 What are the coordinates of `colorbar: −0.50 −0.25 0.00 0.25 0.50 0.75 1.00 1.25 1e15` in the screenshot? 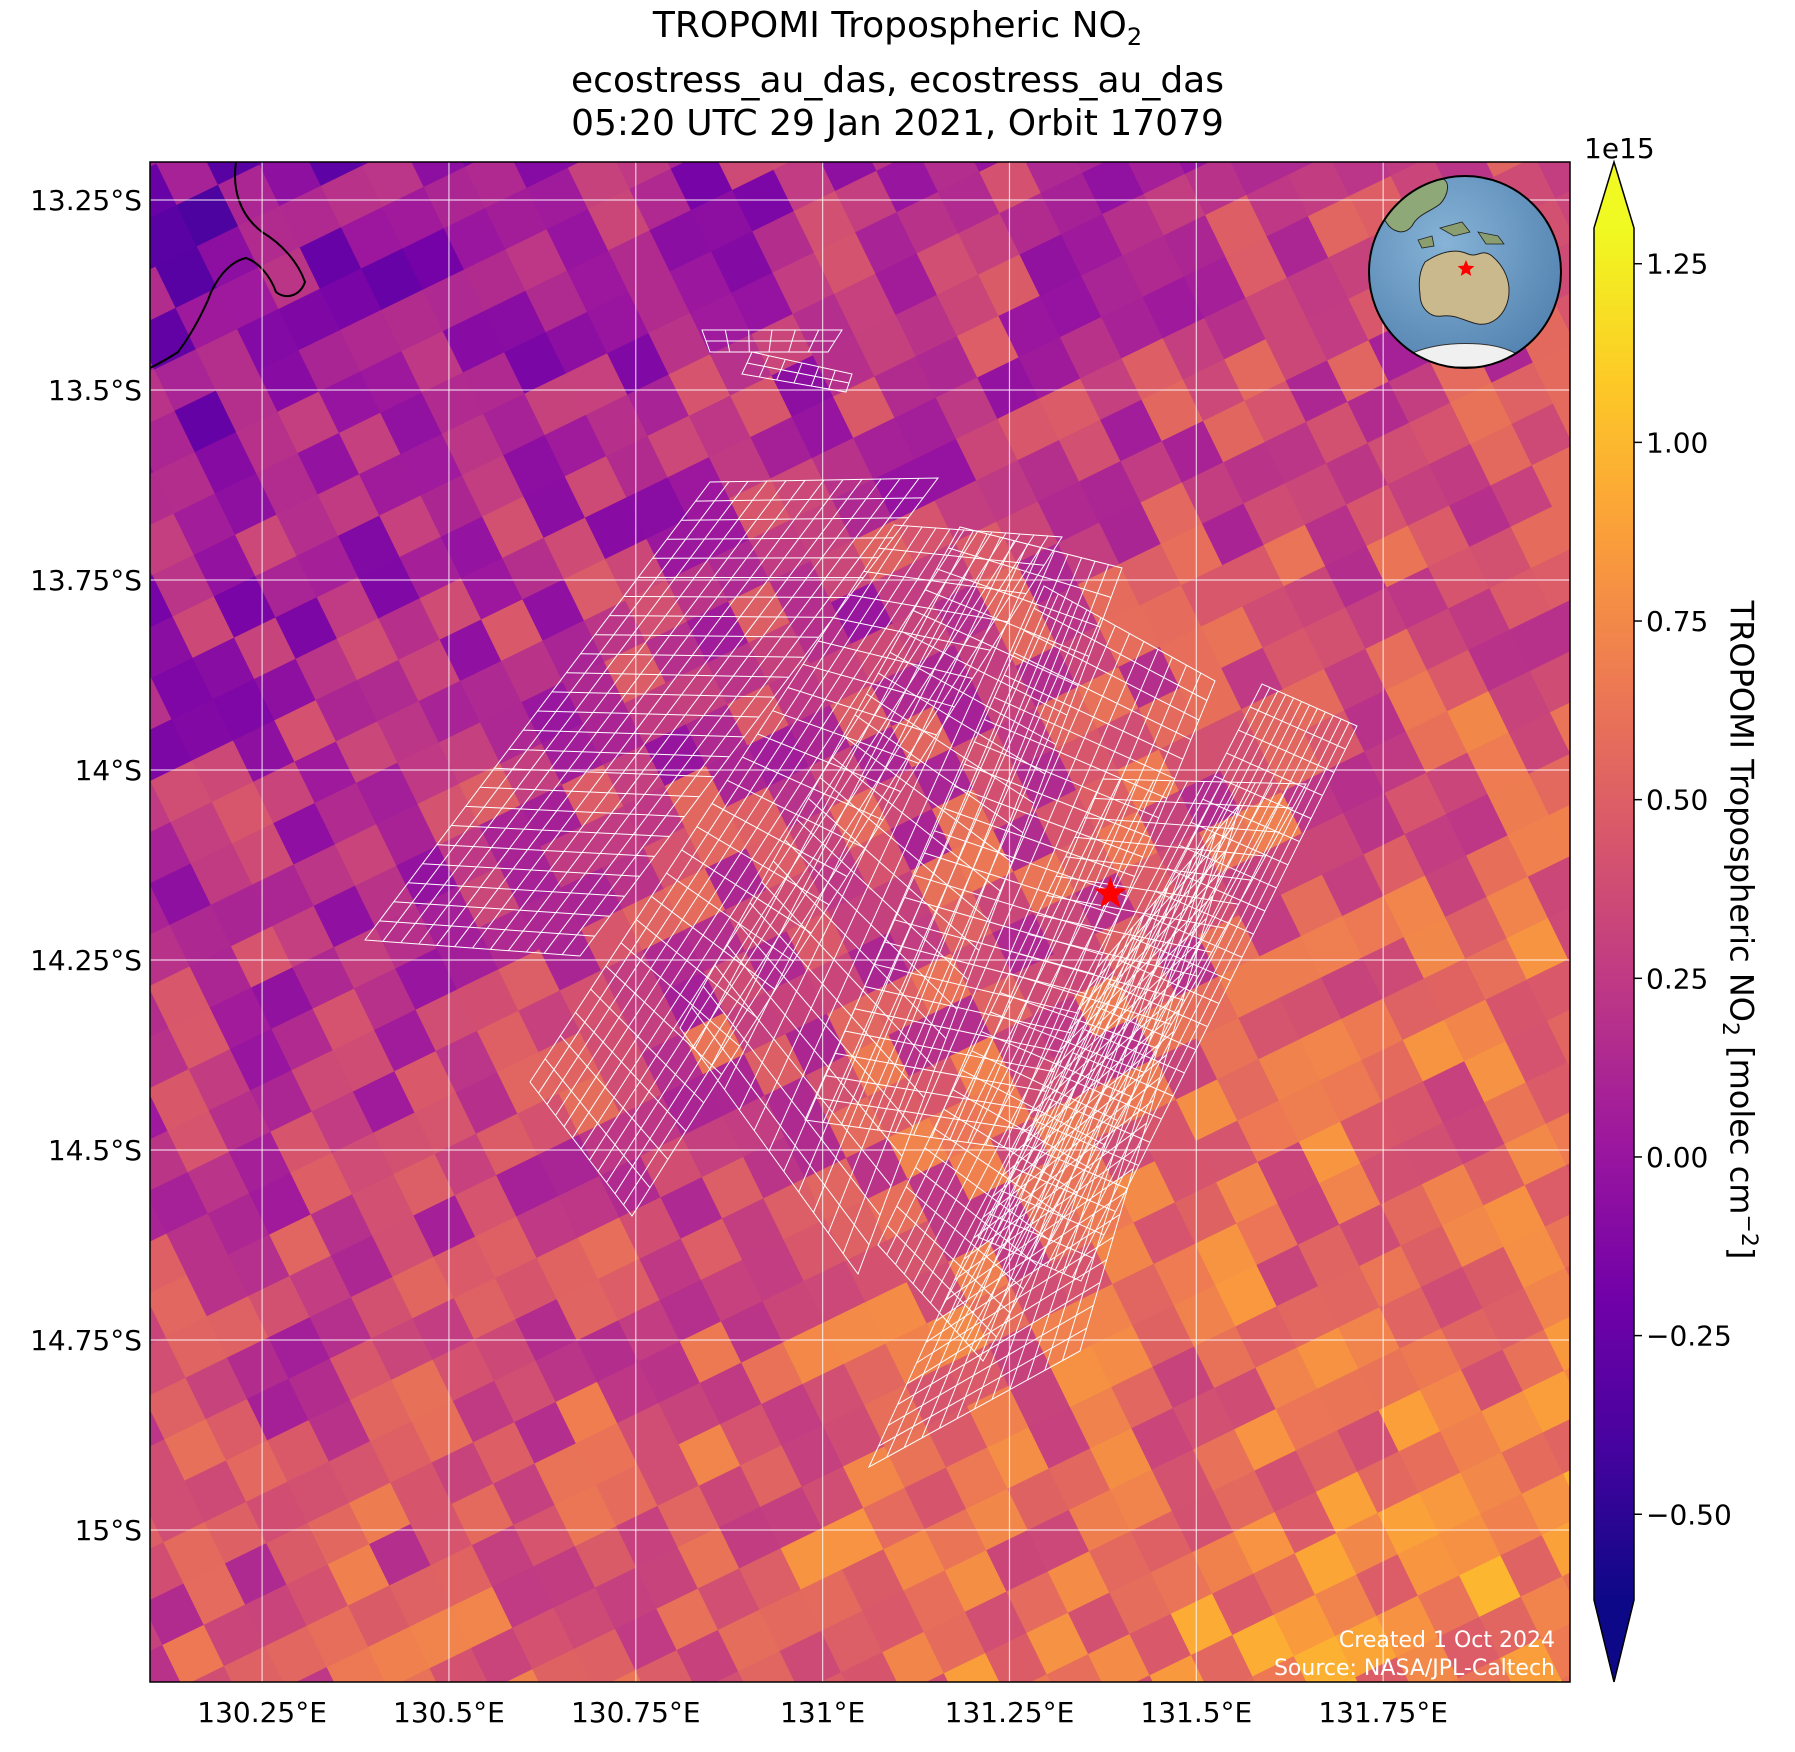 It's located at (1658, 907).